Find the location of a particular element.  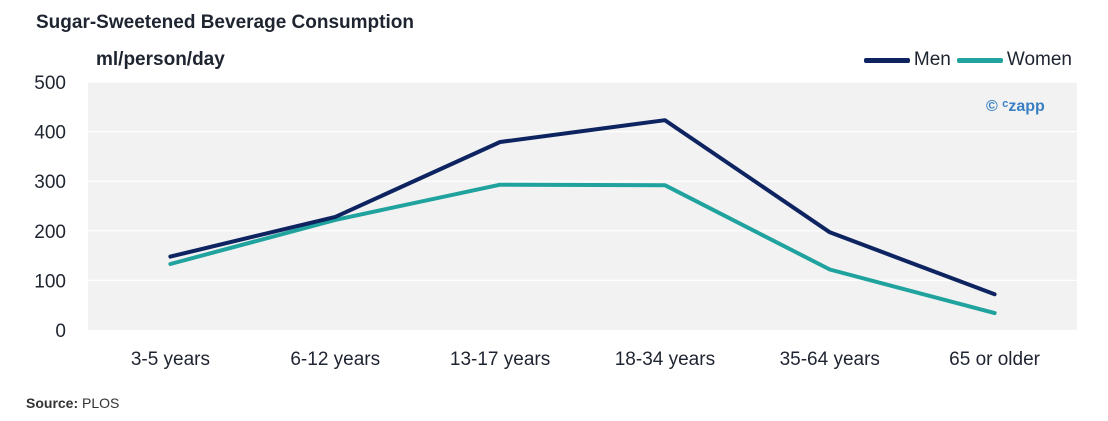

source-note: Source: PLOS is located at coordinates (72, 403).